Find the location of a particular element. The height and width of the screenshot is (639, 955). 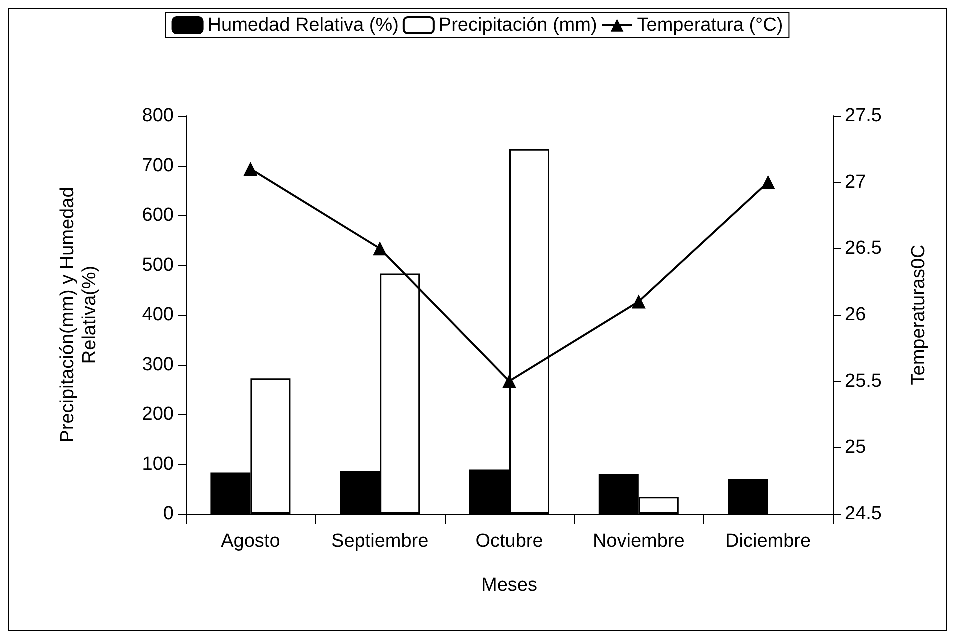

y-tick-label: 600 is located at coordinates (158, 215).